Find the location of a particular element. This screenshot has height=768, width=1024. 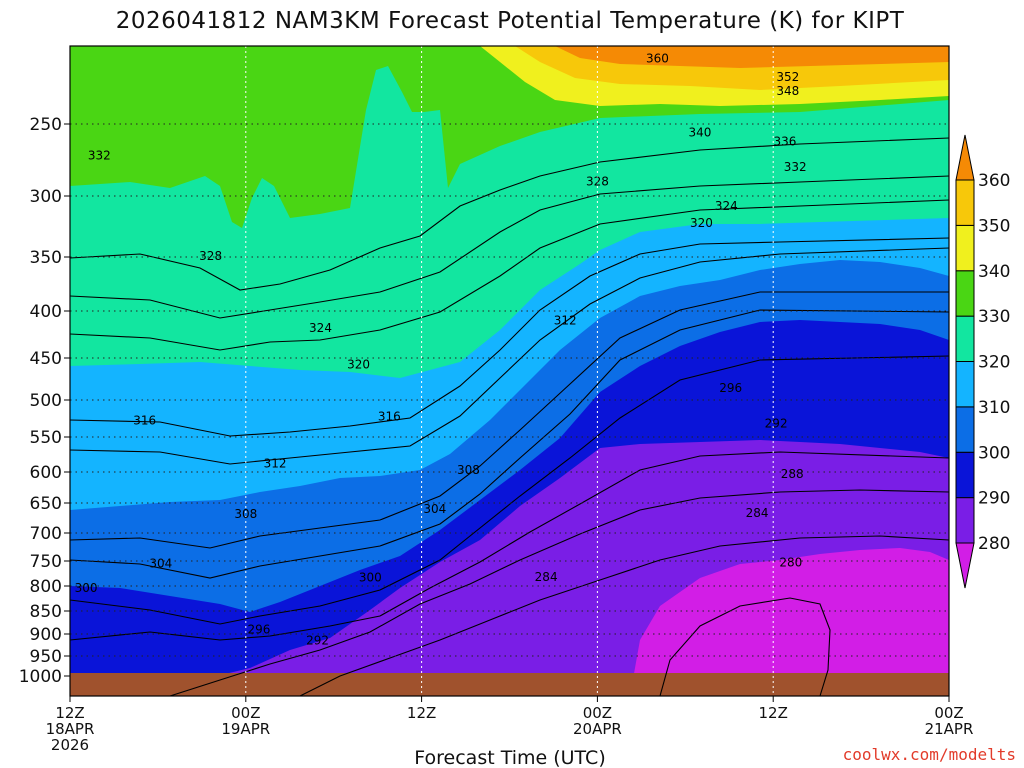

y-tick-label: 400 is located at coordinates (46, 312).